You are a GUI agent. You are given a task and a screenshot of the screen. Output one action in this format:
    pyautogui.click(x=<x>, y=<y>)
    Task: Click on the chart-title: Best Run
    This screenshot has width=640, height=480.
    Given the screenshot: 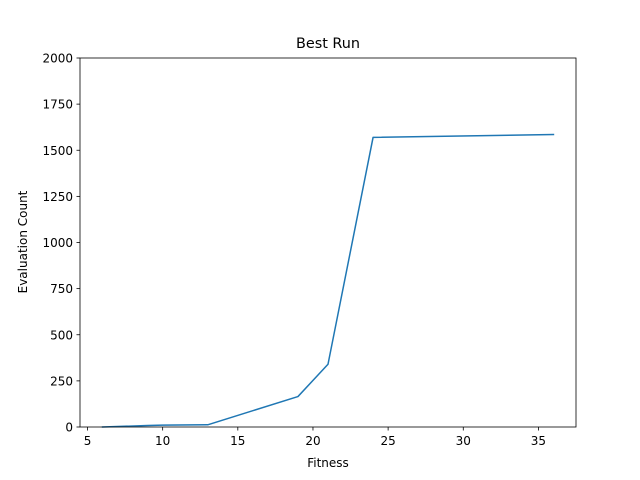 What is the action you would take?
    pyautogui.click(x=328, y=44)
    